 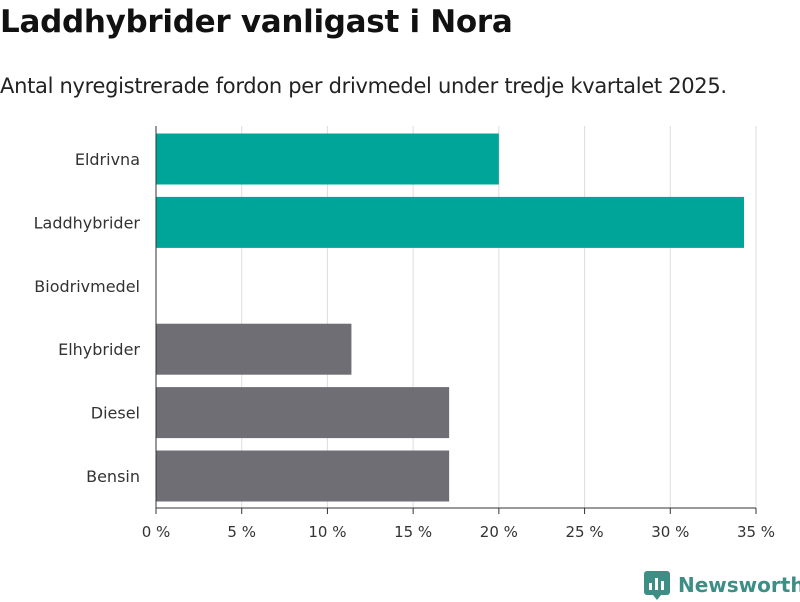 I want to click on chart-title: Laddhybrider vanligast i Nora, so click(x=256, y=22).